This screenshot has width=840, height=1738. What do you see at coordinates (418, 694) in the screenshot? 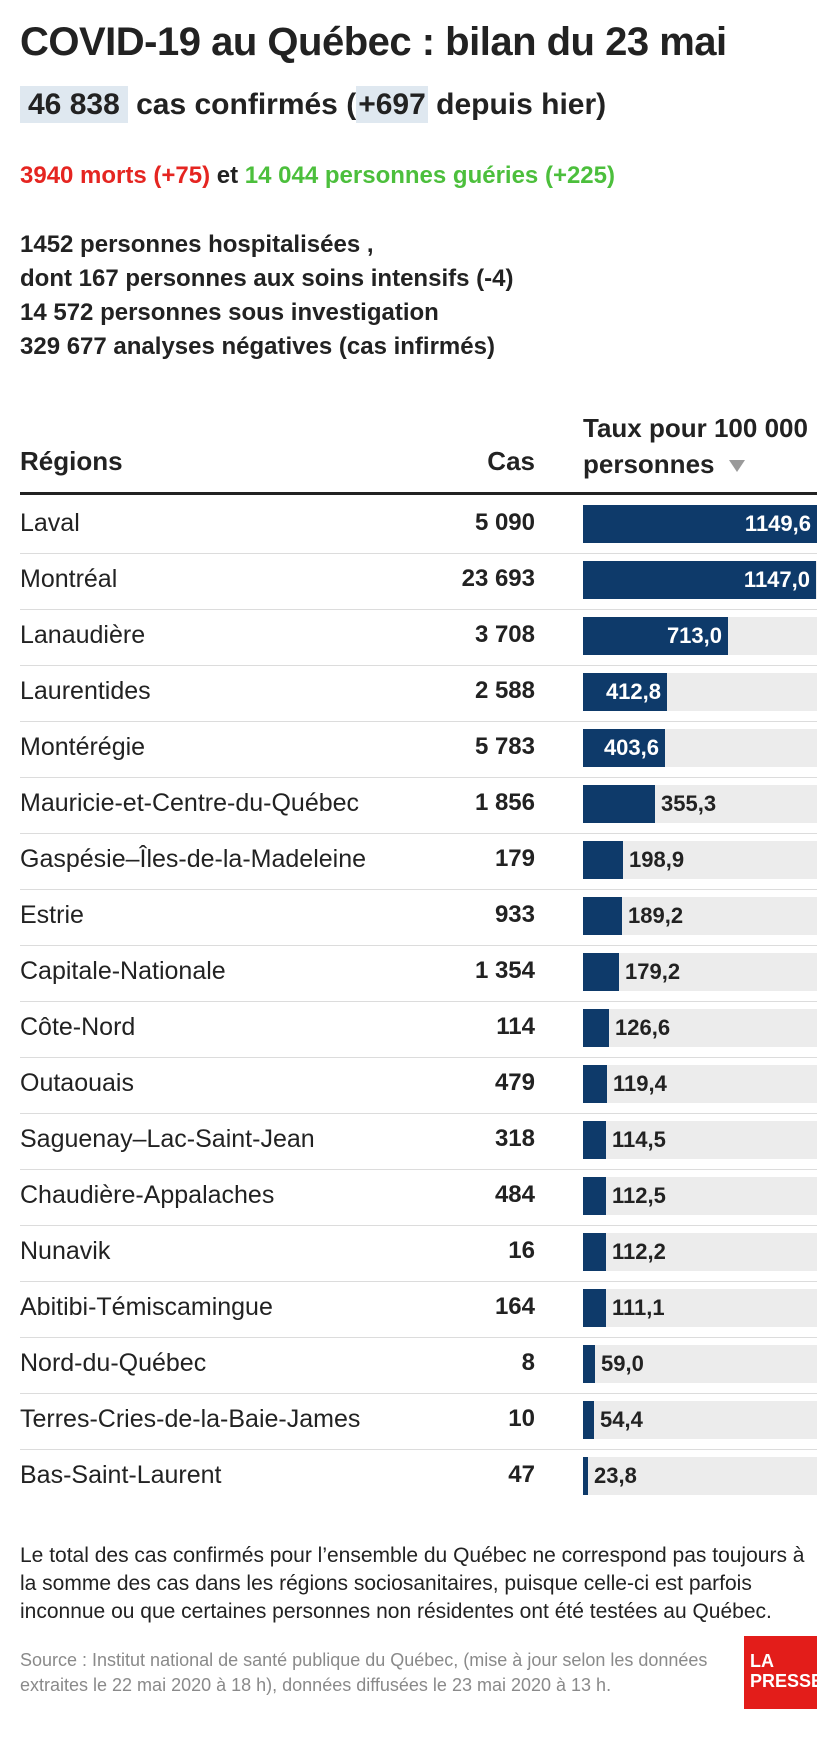
I see `table-row: Laurentides 2 588 412,8` at bounding box center [418, 694].